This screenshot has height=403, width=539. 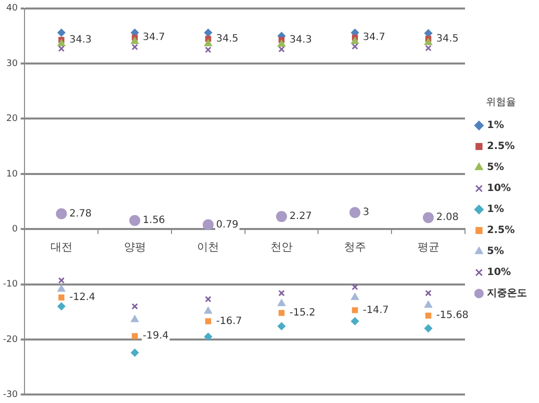 What do you see at coordinates (80, 214) in the screenshot?
I see `data-label: 2.78` at bounding box center [80, 214].